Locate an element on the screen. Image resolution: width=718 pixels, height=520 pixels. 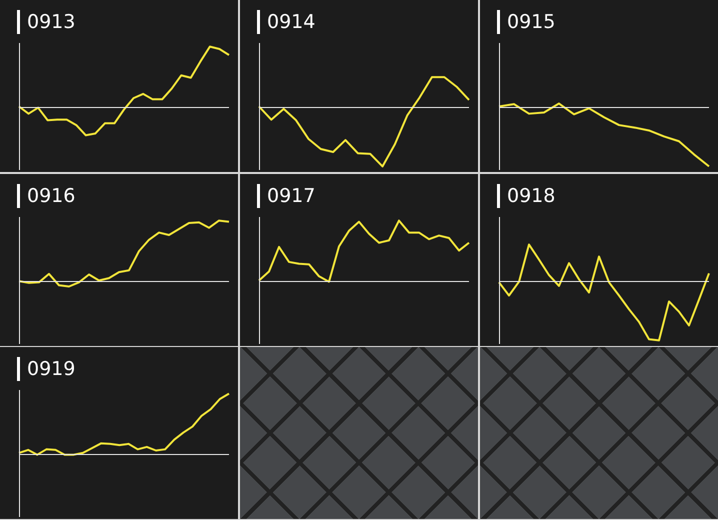
chart-title: 0918 is located at coordinates (526, 196).